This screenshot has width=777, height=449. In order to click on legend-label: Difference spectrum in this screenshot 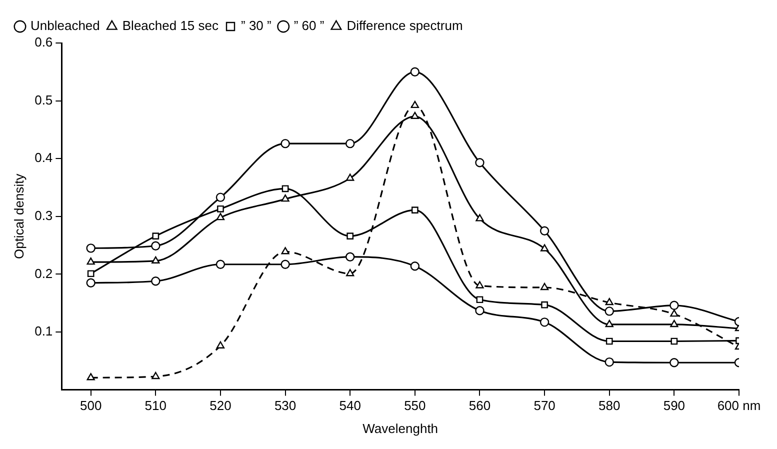, I will do `click(404, 26)`.